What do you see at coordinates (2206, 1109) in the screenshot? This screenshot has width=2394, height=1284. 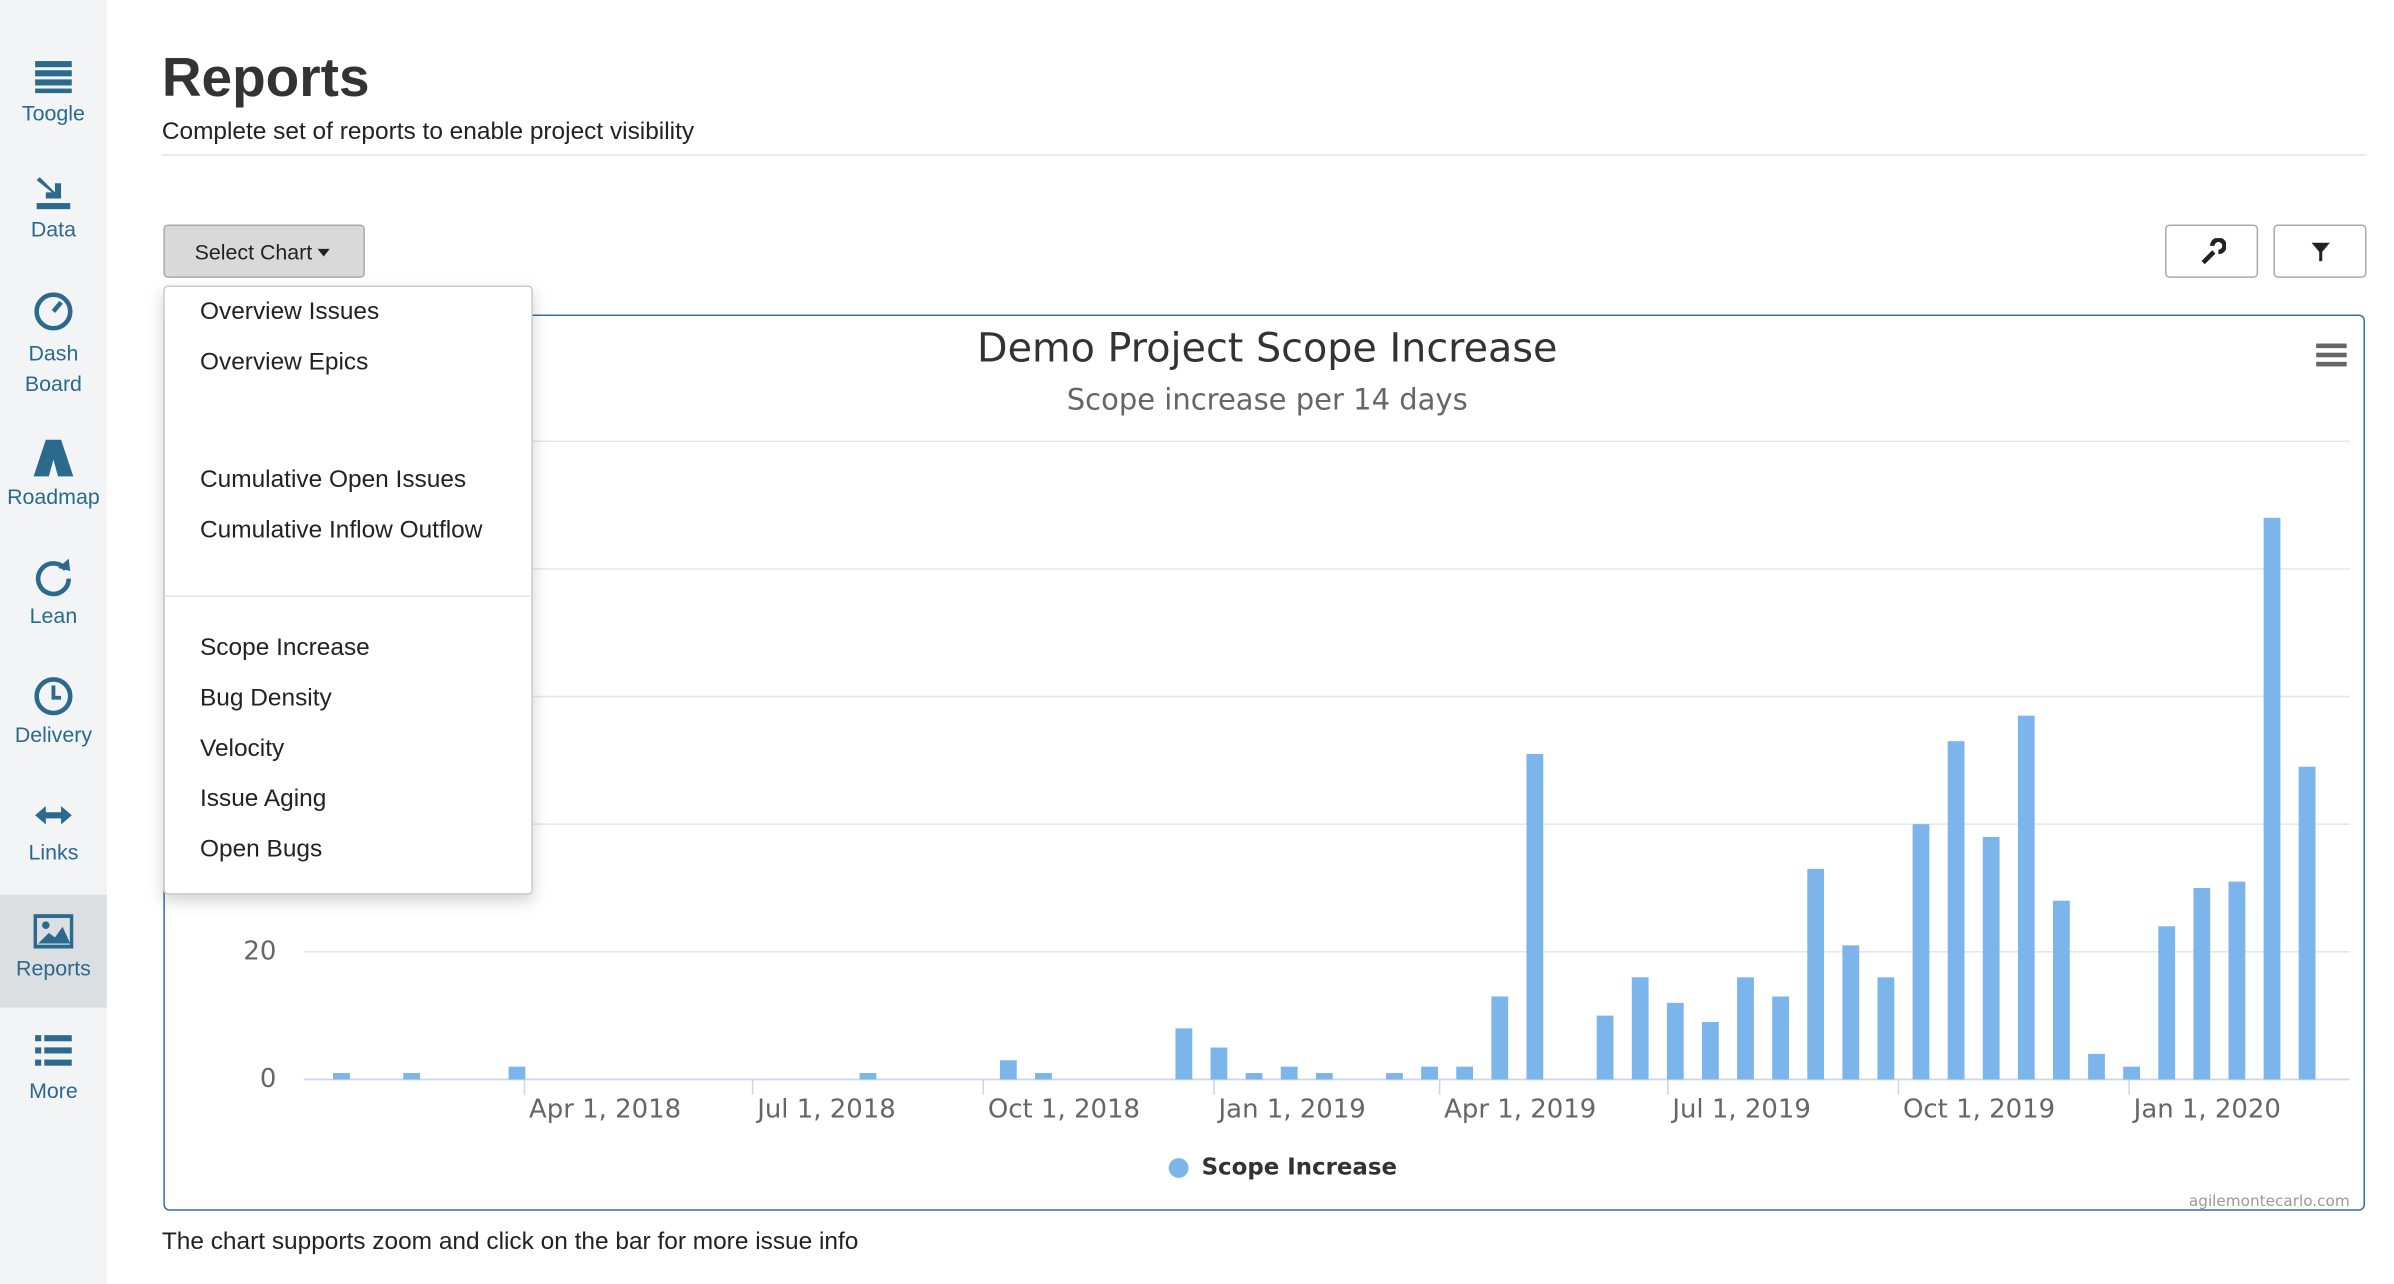 I see `x-tick-label: Jan 1, 2020` at bounding box center [2206, 1109].